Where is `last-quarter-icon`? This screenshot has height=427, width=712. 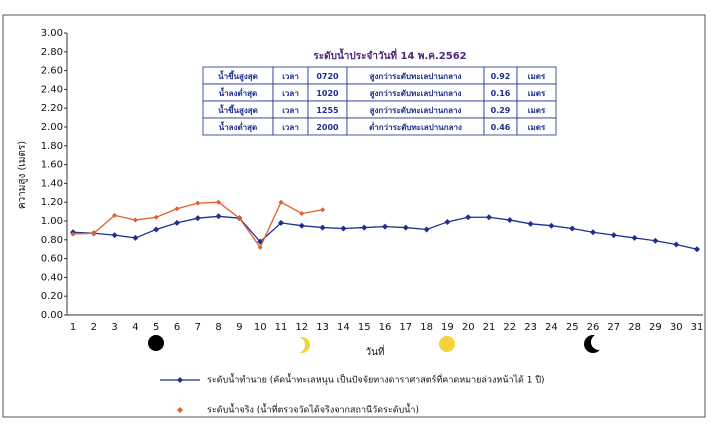 last-quarter-icon is located at coordinates (595, 343).